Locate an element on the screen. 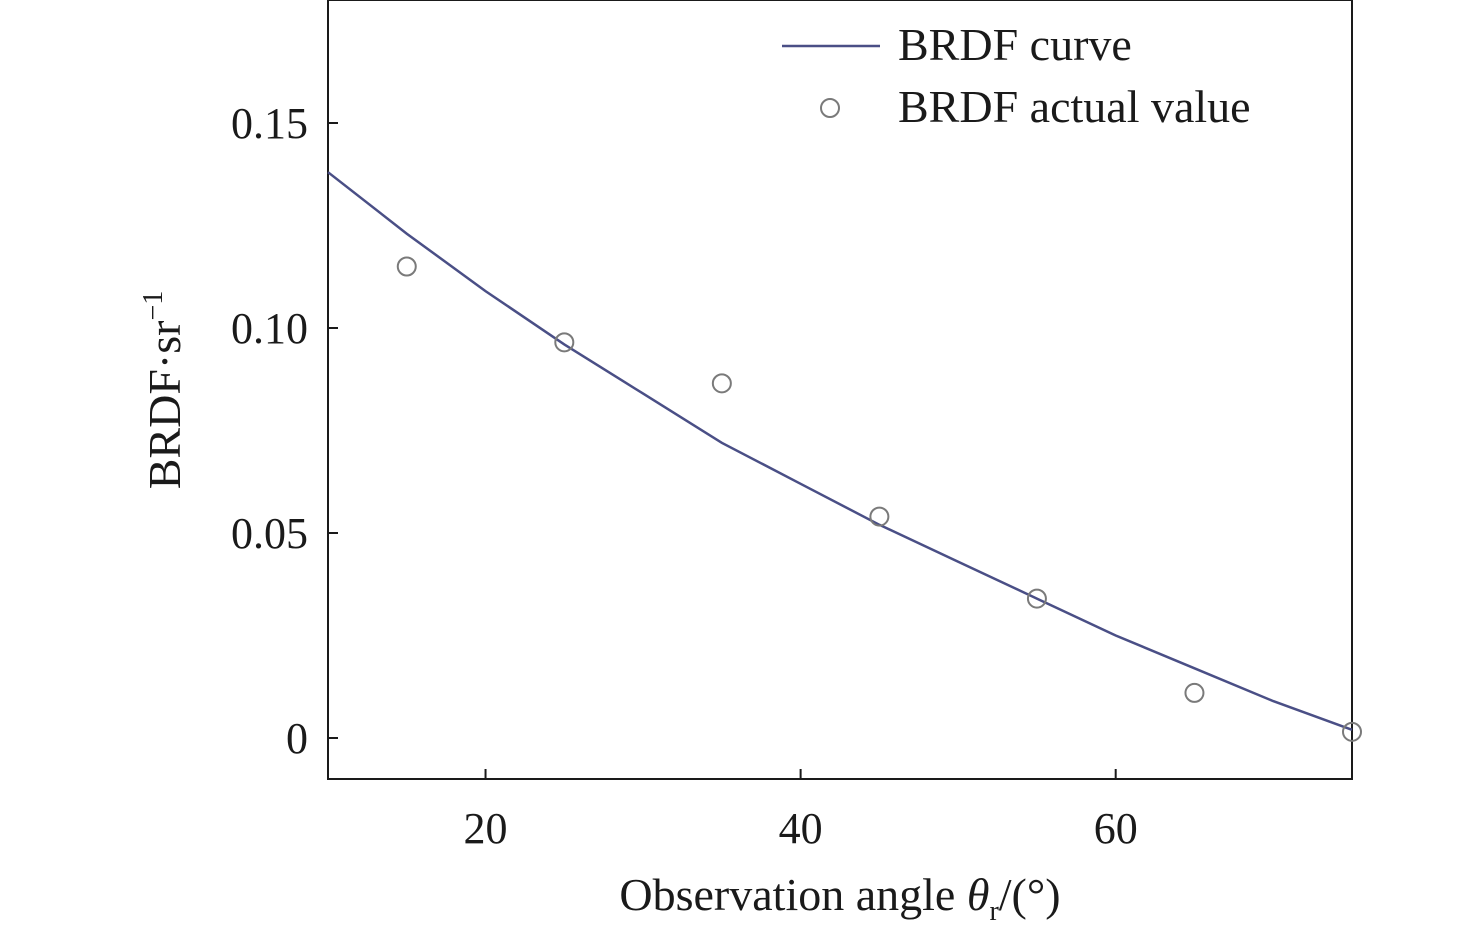 This screenshot has height=939, width=1476. x-axis: 20 40 60 is located at coordinates (801, 811).